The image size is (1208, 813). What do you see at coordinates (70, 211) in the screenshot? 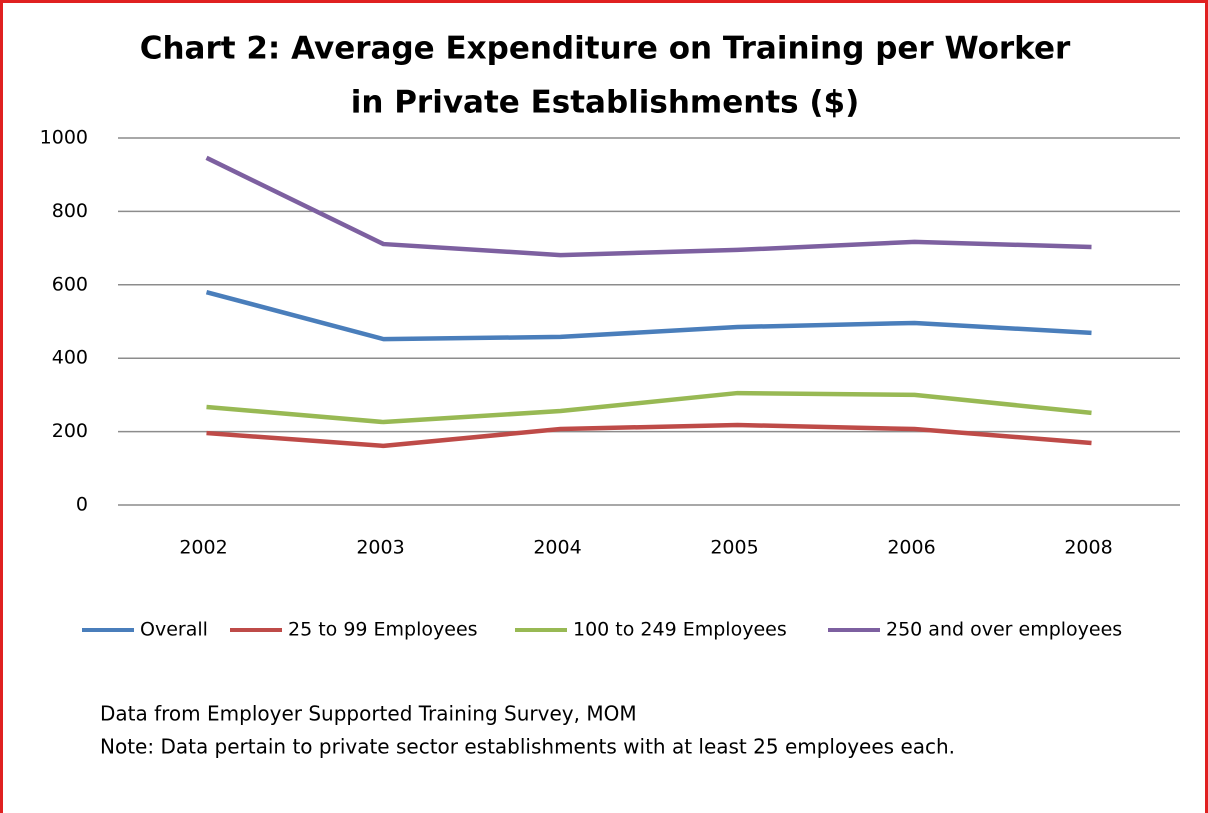
I see `y-tick-label: 800` at bounding box center [70, 211].